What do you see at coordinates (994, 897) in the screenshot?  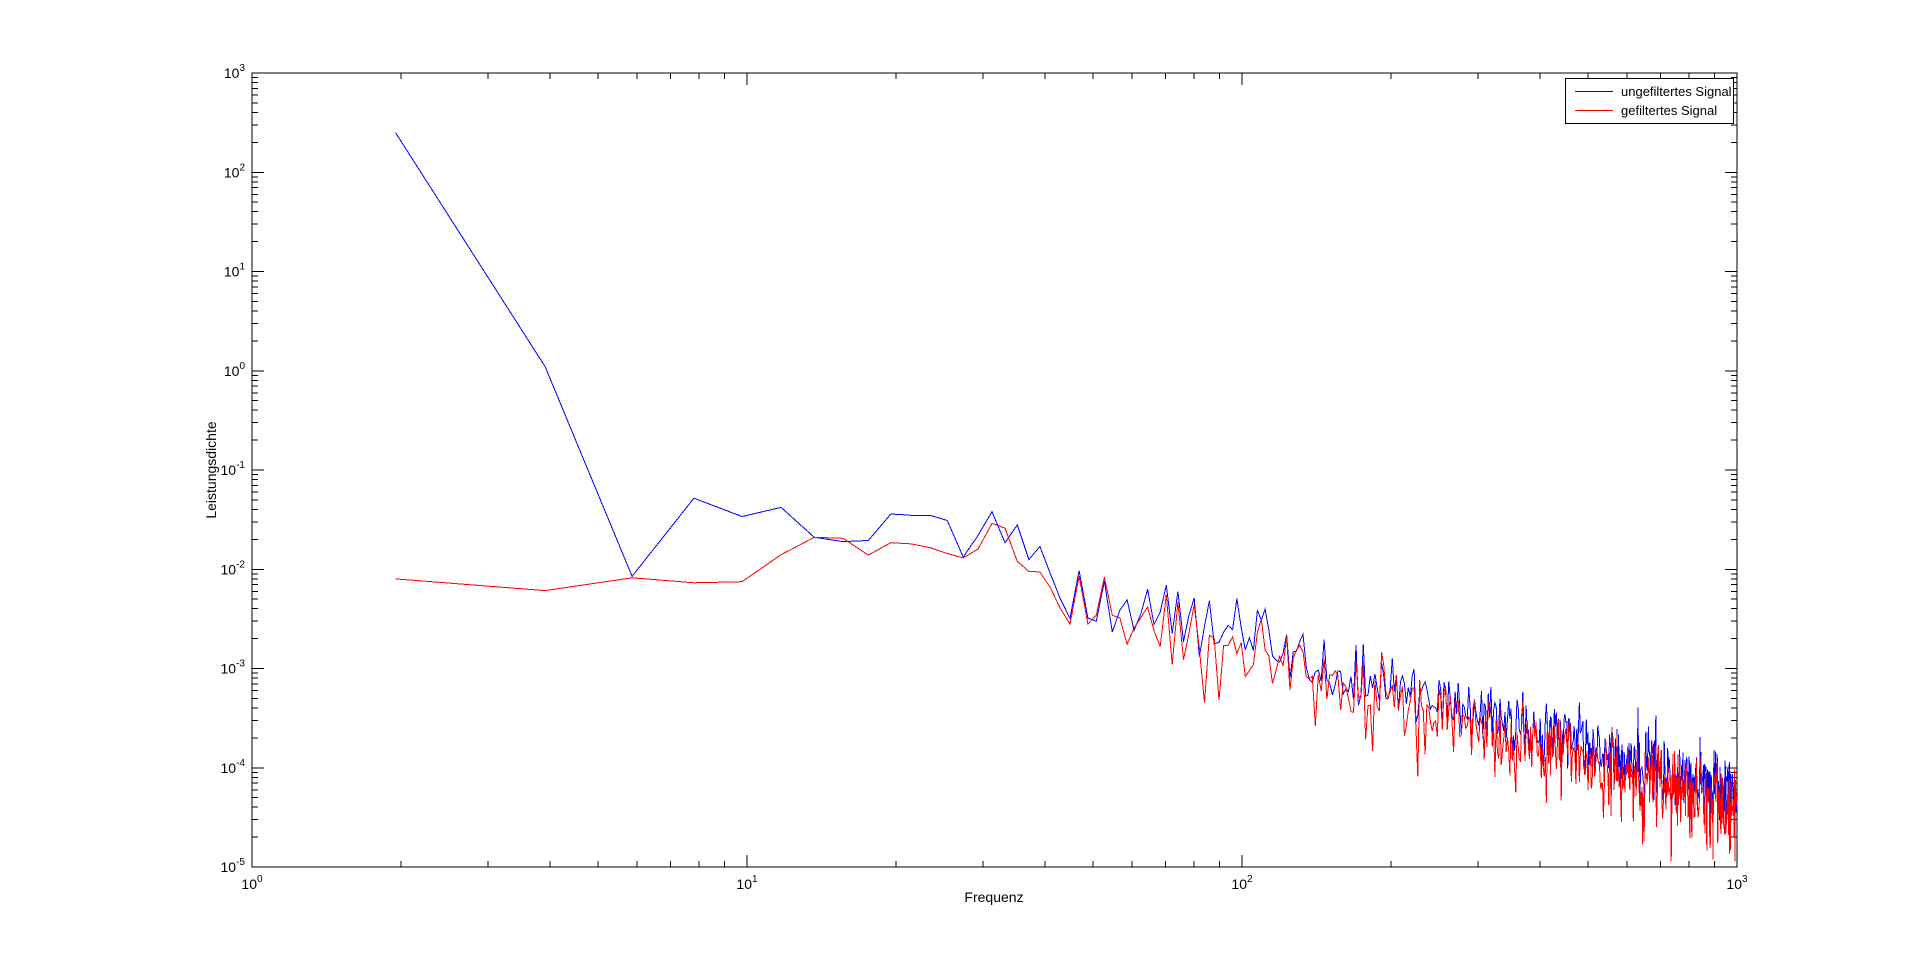 I see `x-axis-label: Frequenz` at bounding box center [994, 897].